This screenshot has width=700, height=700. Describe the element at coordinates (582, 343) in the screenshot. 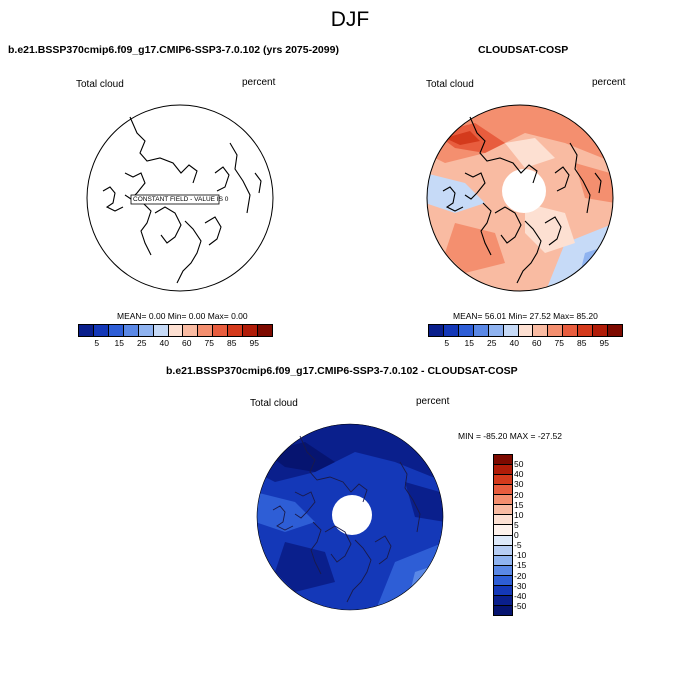

I see `colorbar-obs-tick-label: 85` at that location.